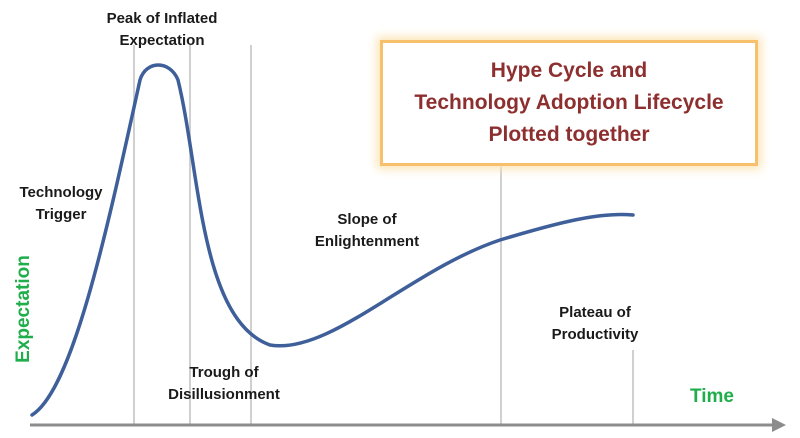 The height and width of the screenshot is (438, 800). I want to click on slope-of-enlightenment-label: Slope of Enlightenment, so click(367, 231).